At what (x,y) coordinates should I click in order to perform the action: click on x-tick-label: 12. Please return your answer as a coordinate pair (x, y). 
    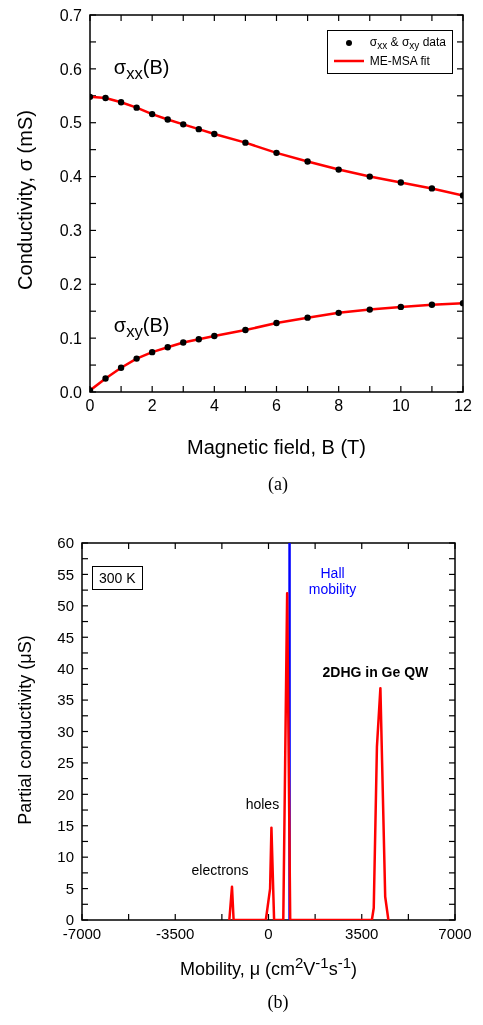
    Looking at the image, I should click on (463, 406).